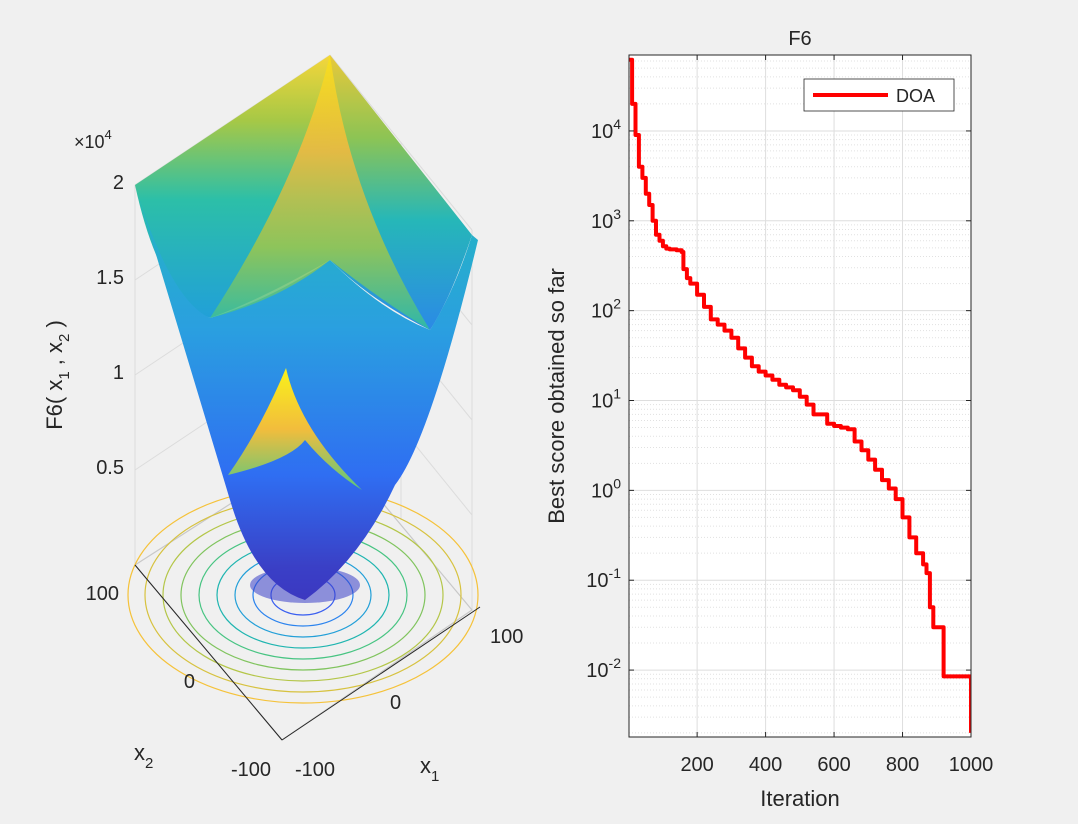 The height and width of the screenshot is (824, 1078). What do you see at coordinates (915, 96) in the screenshot?
I see `legend-label-doa: DOA` at bounding box center [915, 96].